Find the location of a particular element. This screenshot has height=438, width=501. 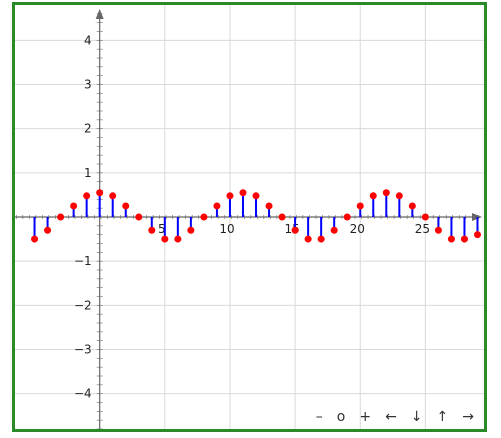

zoom-reset-button: o is located at coordinates (341, 417).